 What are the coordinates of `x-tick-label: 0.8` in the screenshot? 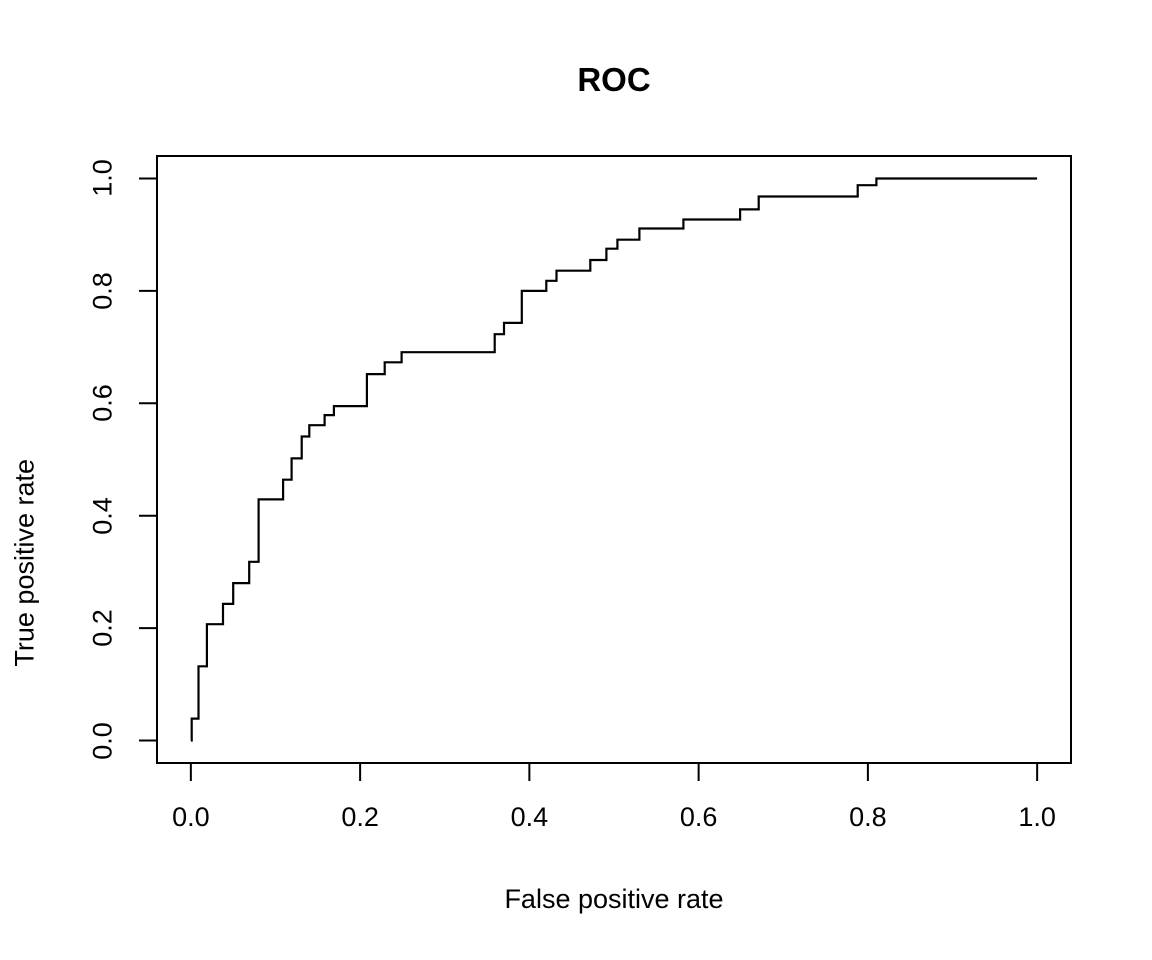 It's located at (868, 817).